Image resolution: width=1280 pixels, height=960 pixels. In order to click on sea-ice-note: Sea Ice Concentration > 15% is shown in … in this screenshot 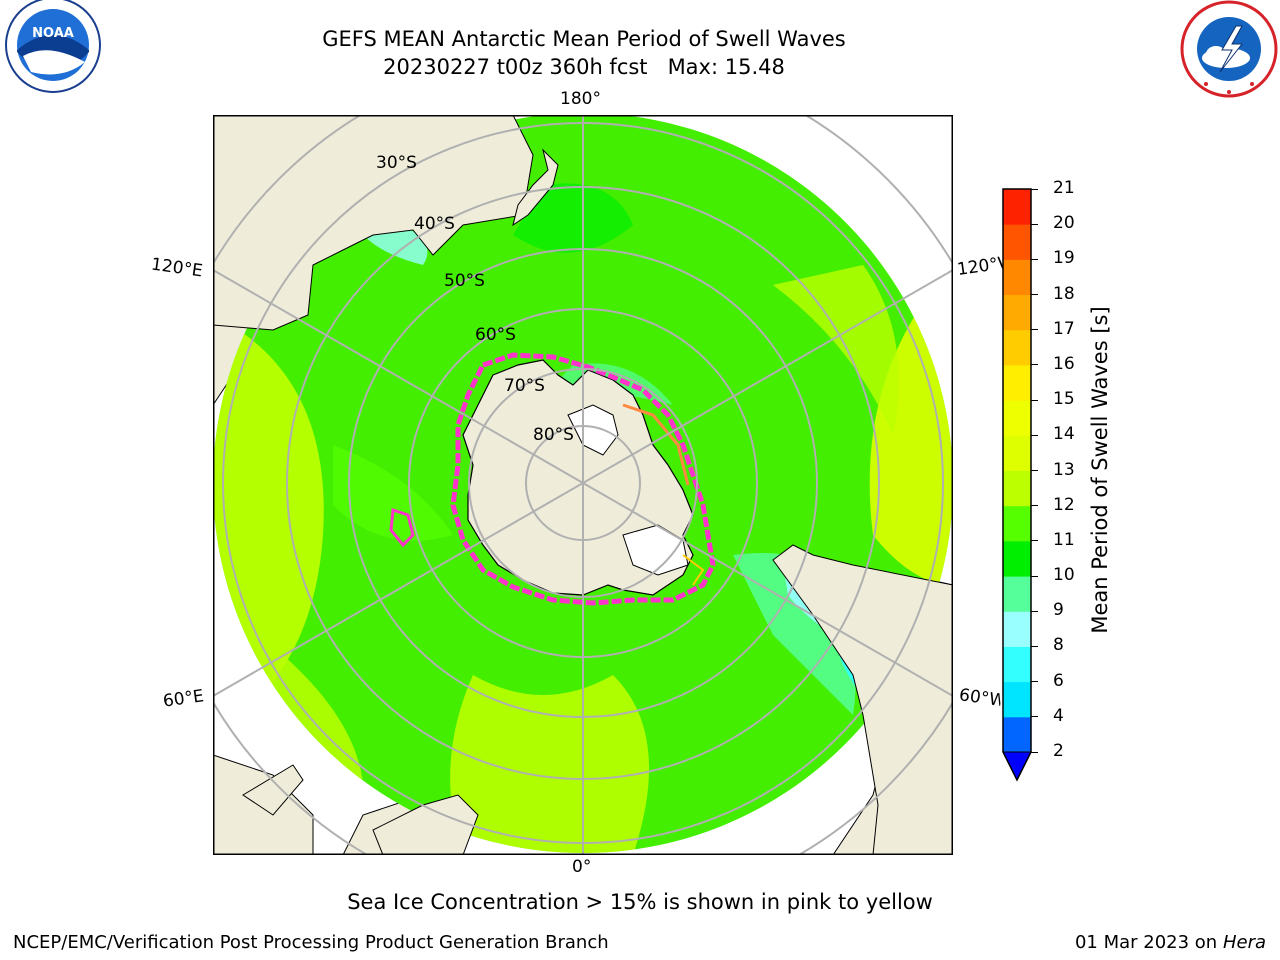, I will do `click(640, 902)`.